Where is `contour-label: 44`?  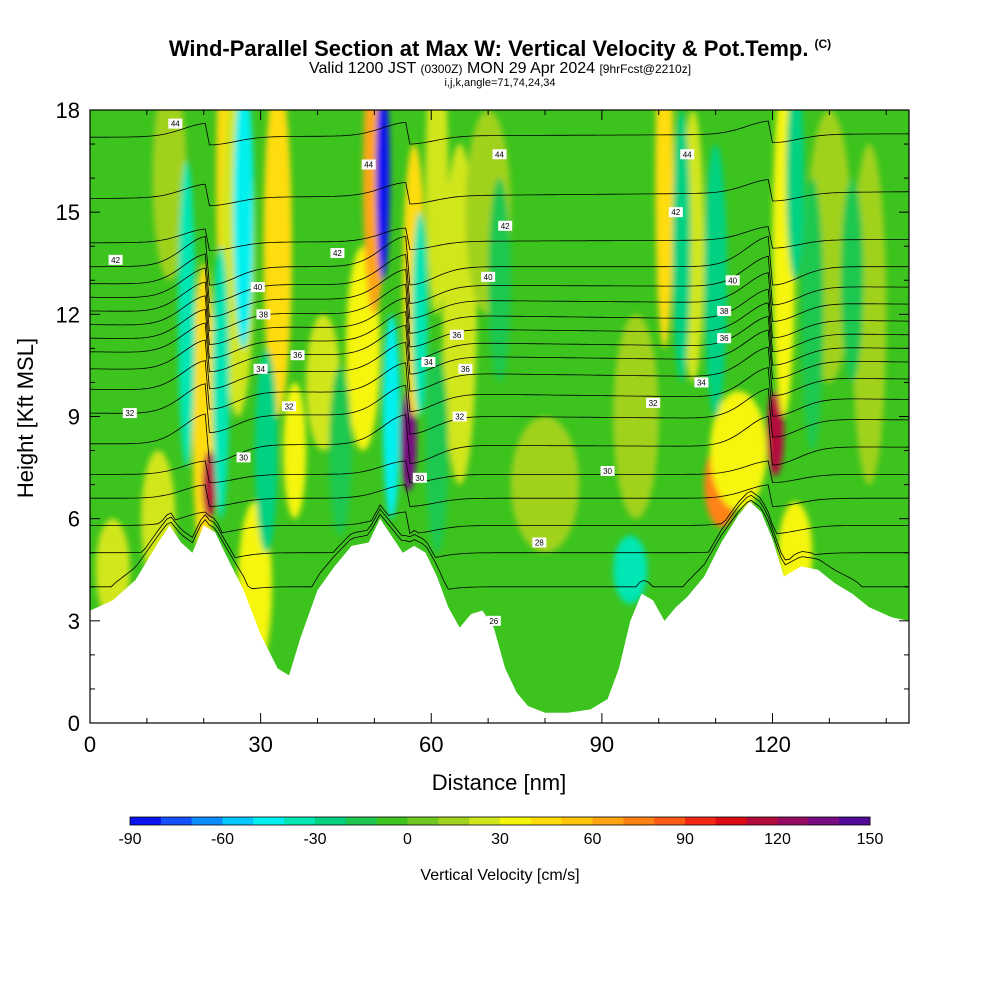 contour-label: 44 is located at coordinates (175, 123).